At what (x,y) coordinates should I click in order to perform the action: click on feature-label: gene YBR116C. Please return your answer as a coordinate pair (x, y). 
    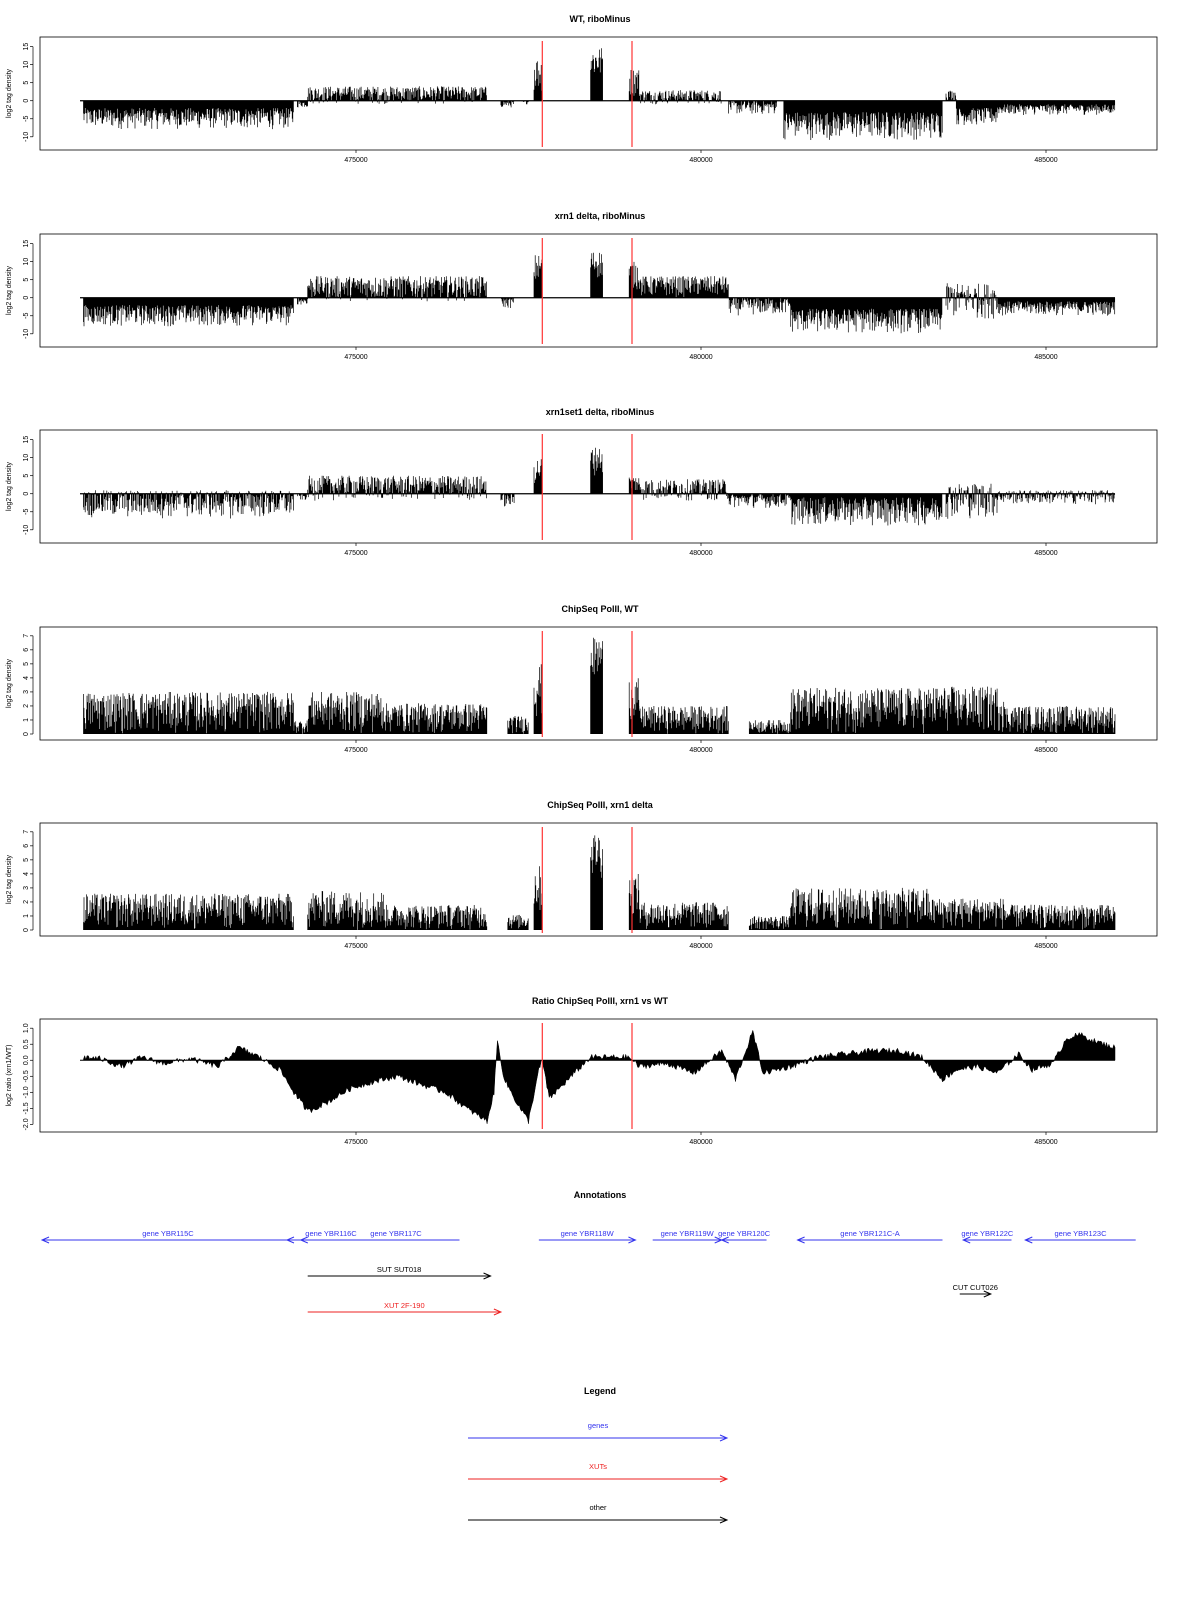
    Looking at the image, I should click on (331, 1233).